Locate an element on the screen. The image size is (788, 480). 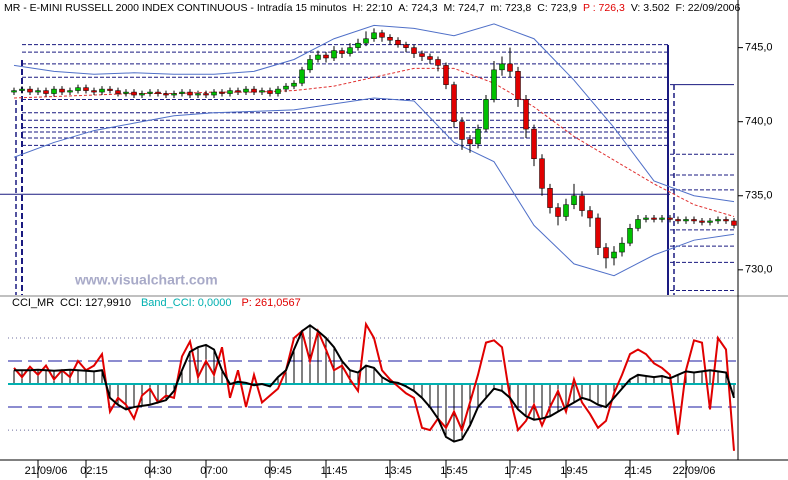
x-tick-label: 11:45 is located at coordinates (334, 471).